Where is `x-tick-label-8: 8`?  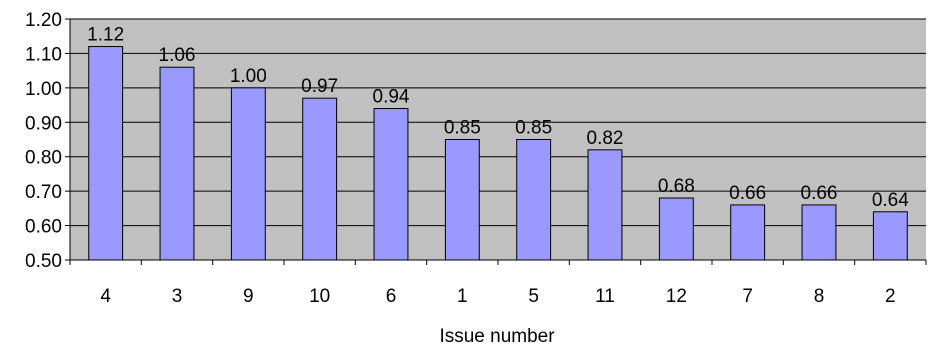
x-tick-label-8: 8 is located at coordinates (819, 296).